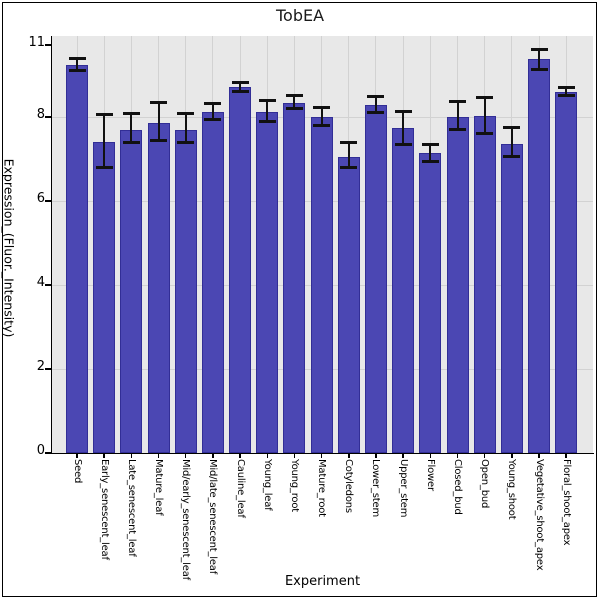 The height and width of the screenshot is (600, 600). What do you see at coordinates (159, 487) in the screenshot?
I see `x-category-label: Mature_leaf` at bounding box center [159, 487].